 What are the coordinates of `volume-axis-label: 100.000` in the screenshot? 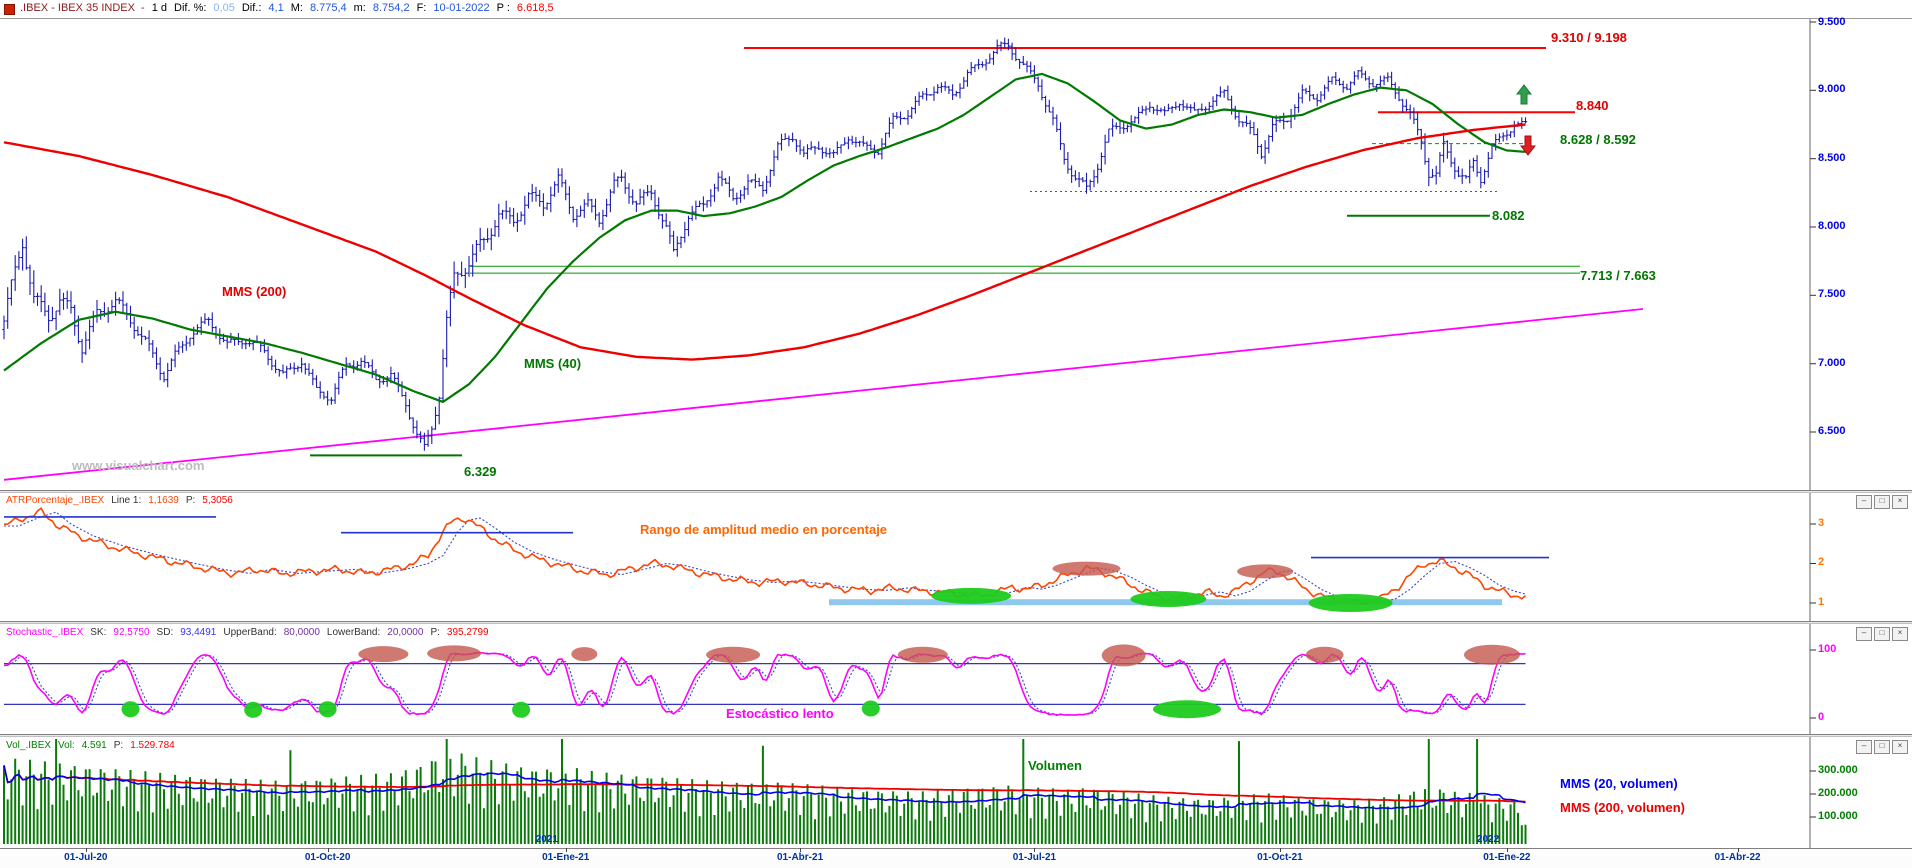 It's located at (1838, 816).